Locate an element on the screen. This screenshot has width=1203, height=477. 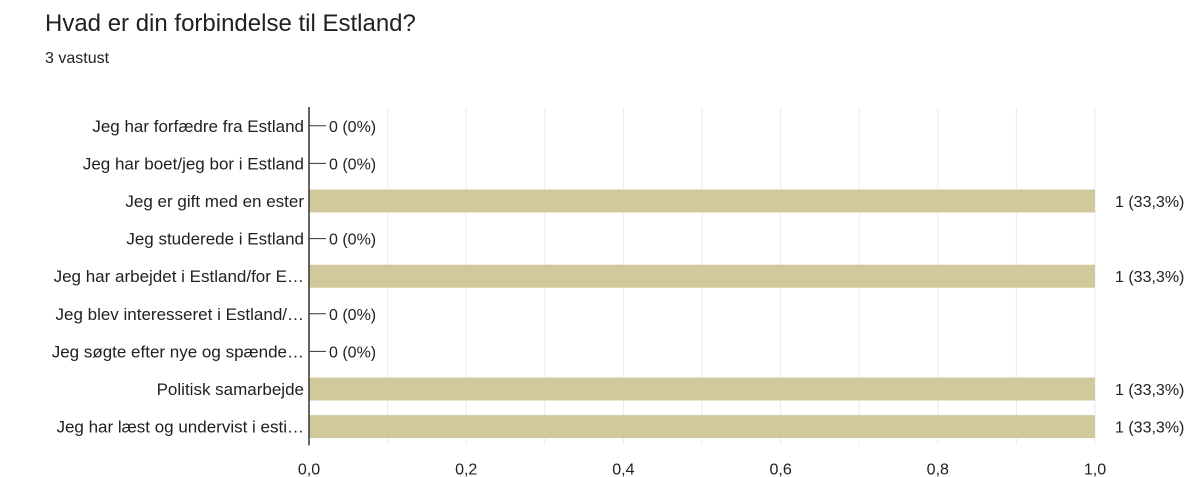
x-tick-label: 0,0 is located at coordinates (309, 469).